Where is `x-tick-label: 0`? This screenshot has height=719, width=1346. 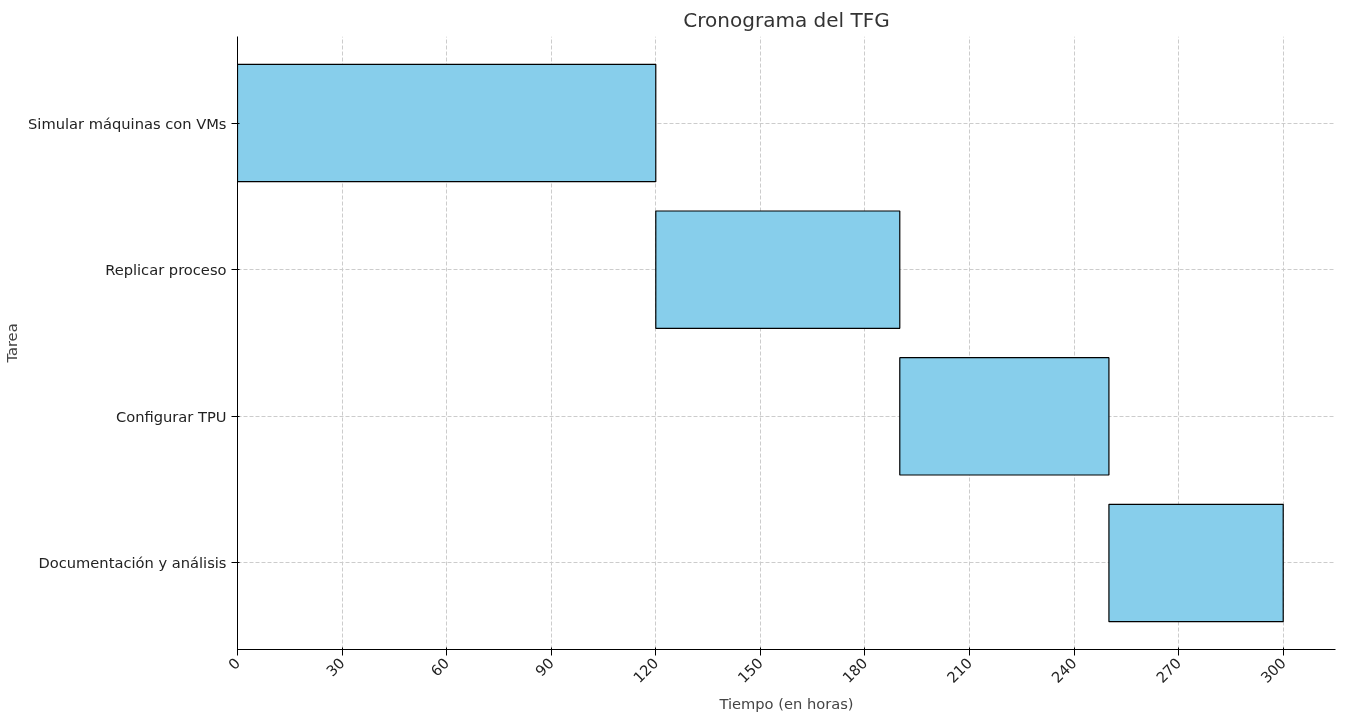 x-tick-label: 0 is located at coordinates (234, 663).